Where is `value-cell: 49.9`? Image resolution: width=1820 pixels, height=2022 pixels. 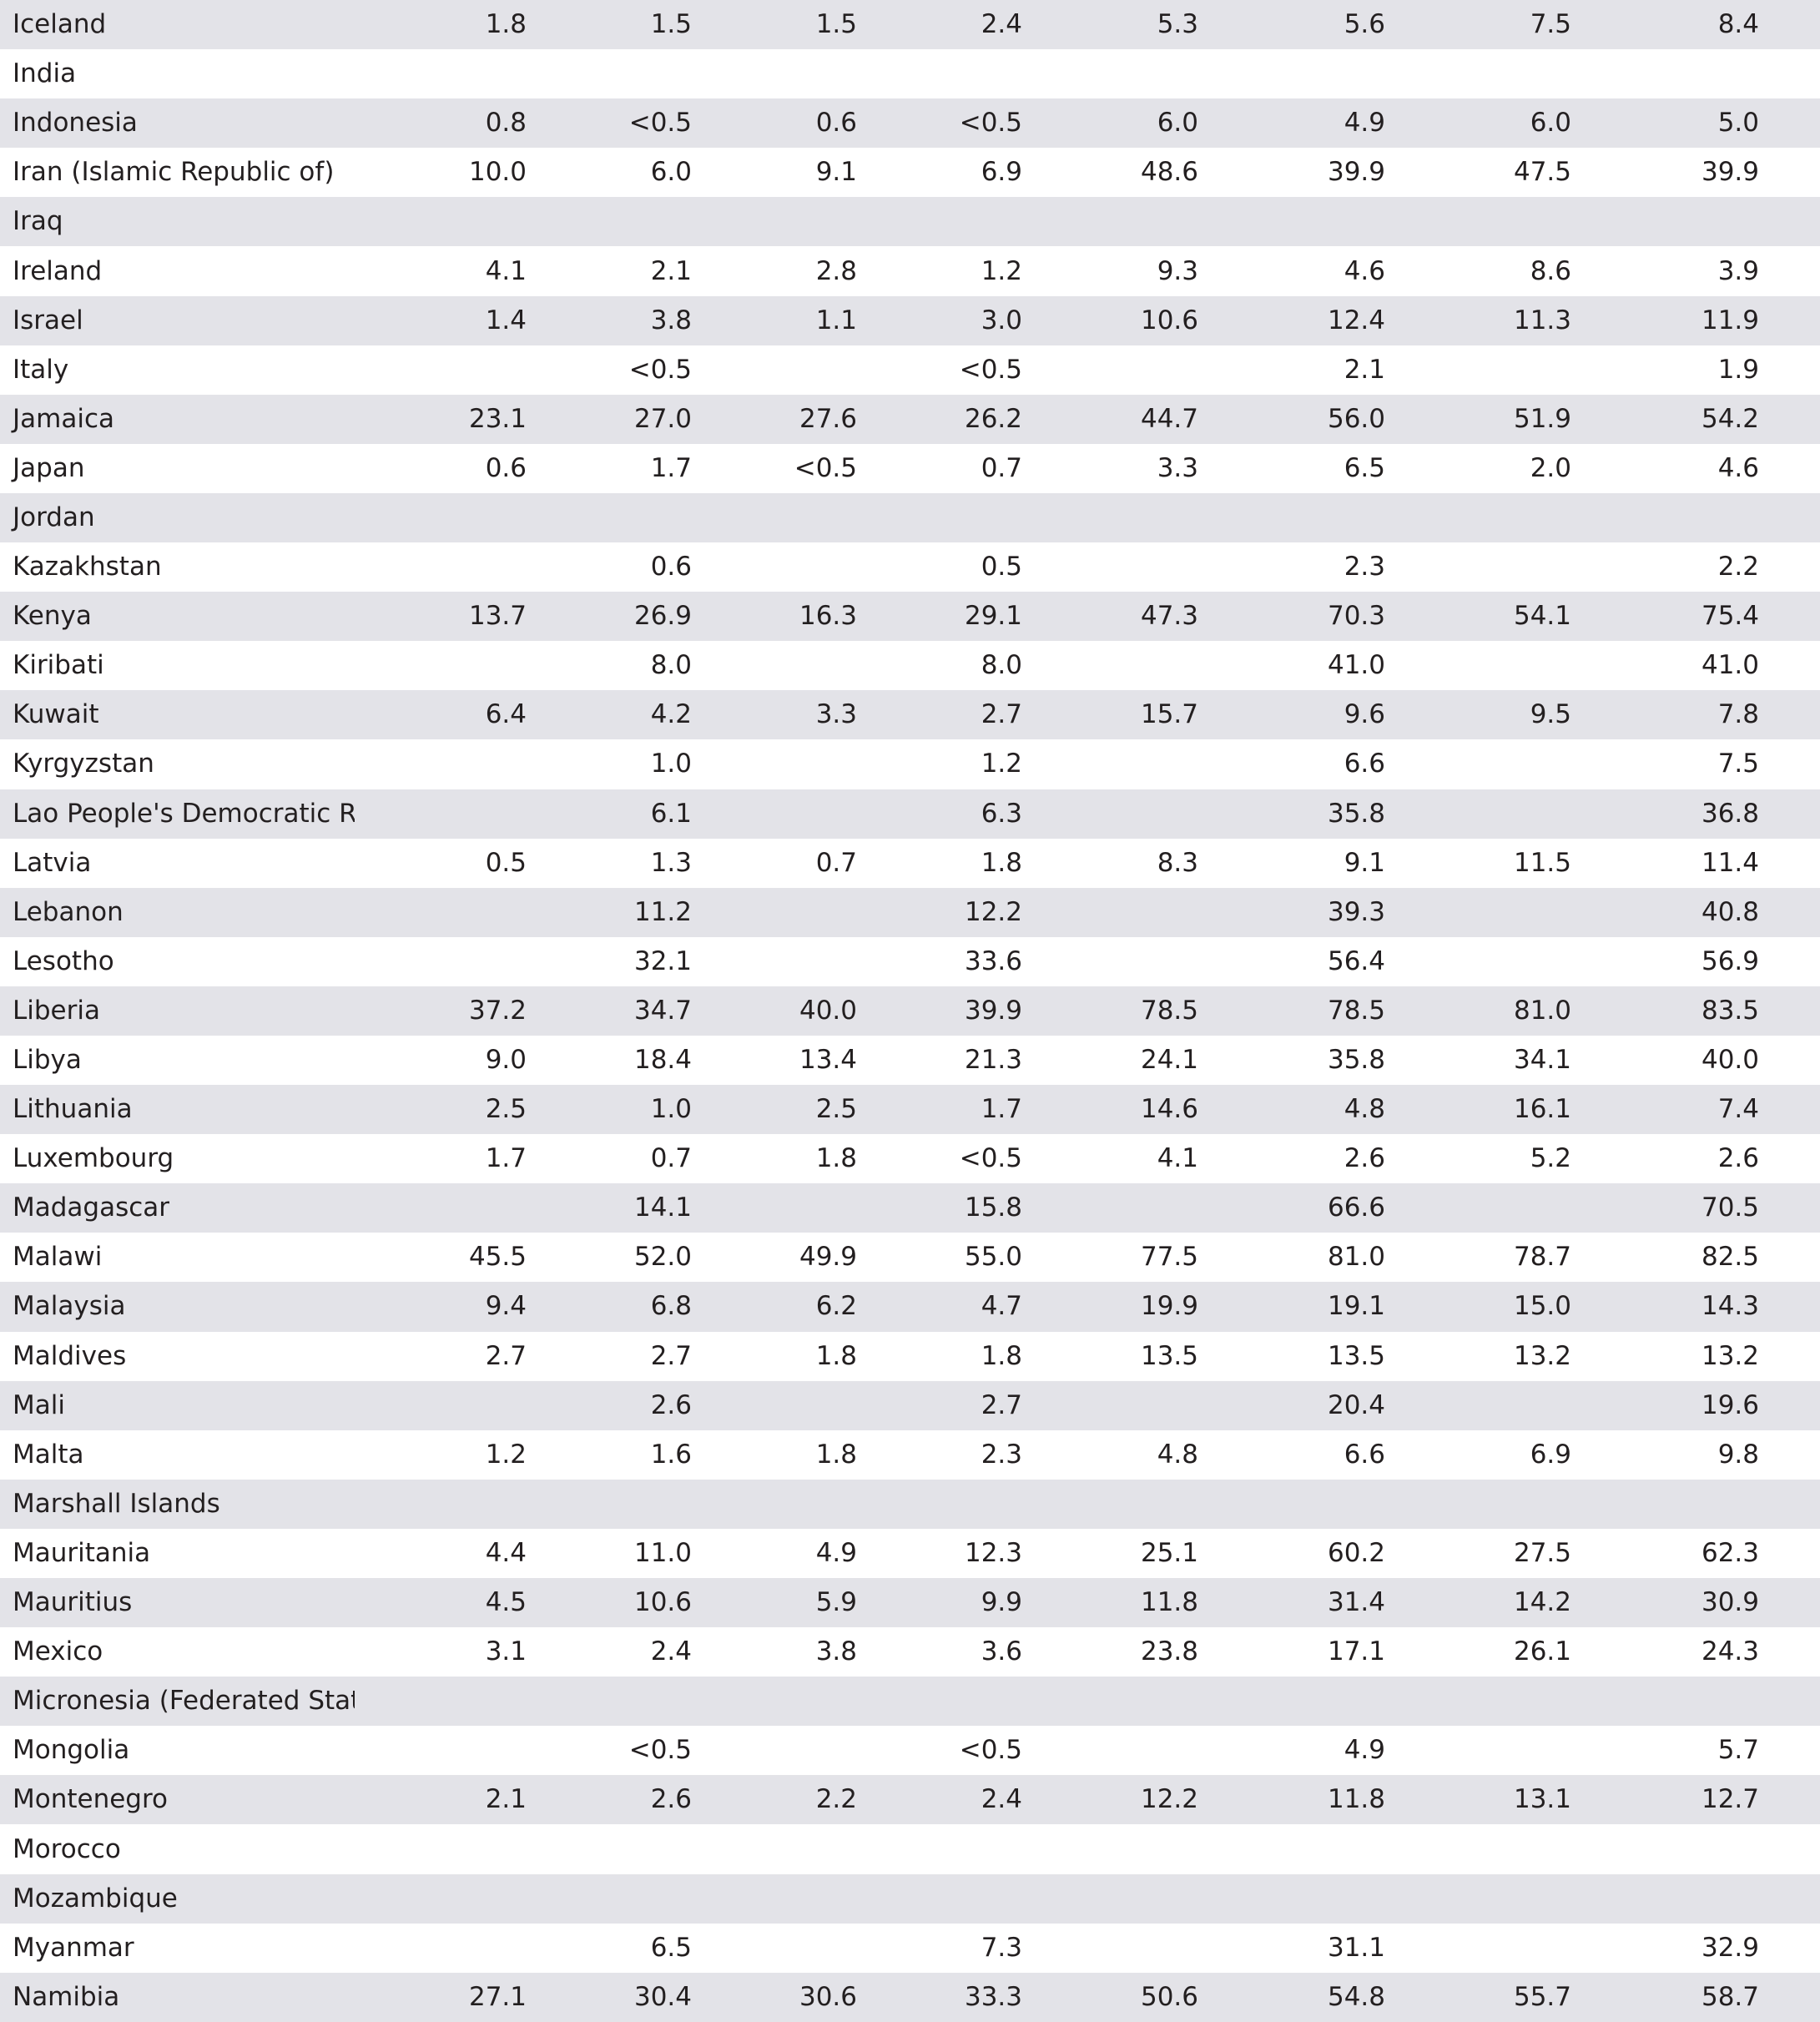
value-cell: 49.9 is located at coordinates (828, 1257).